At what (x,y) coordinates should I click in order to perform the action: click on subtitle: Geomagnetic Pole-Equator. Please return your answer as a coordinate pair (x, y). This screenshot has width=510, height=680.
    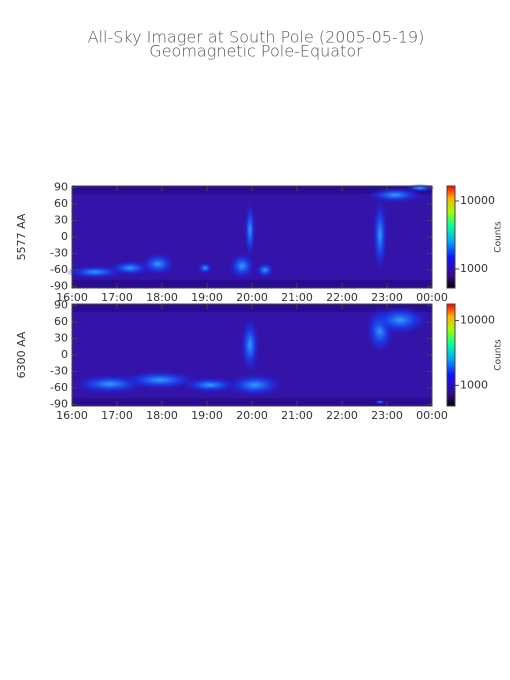
    Looking at the image, I should click on (256, 51).